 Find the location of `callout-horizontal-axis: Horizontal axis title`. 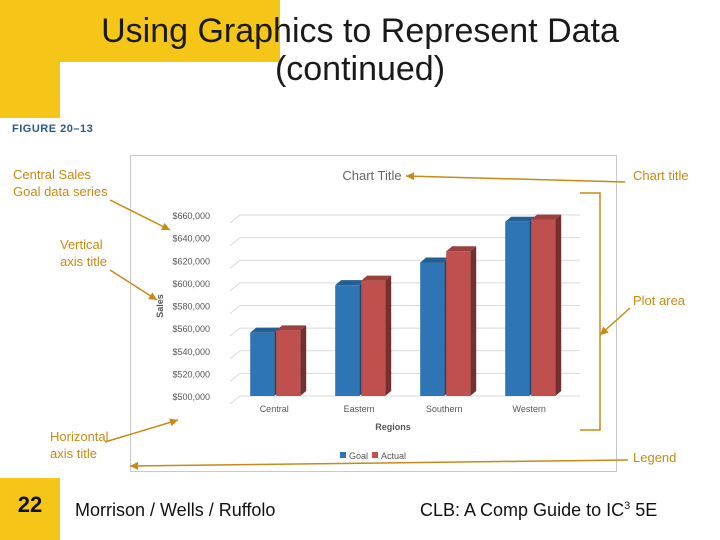

callout-horizontal-axis: Horizontal axis title is located at coordinates (79, 445).